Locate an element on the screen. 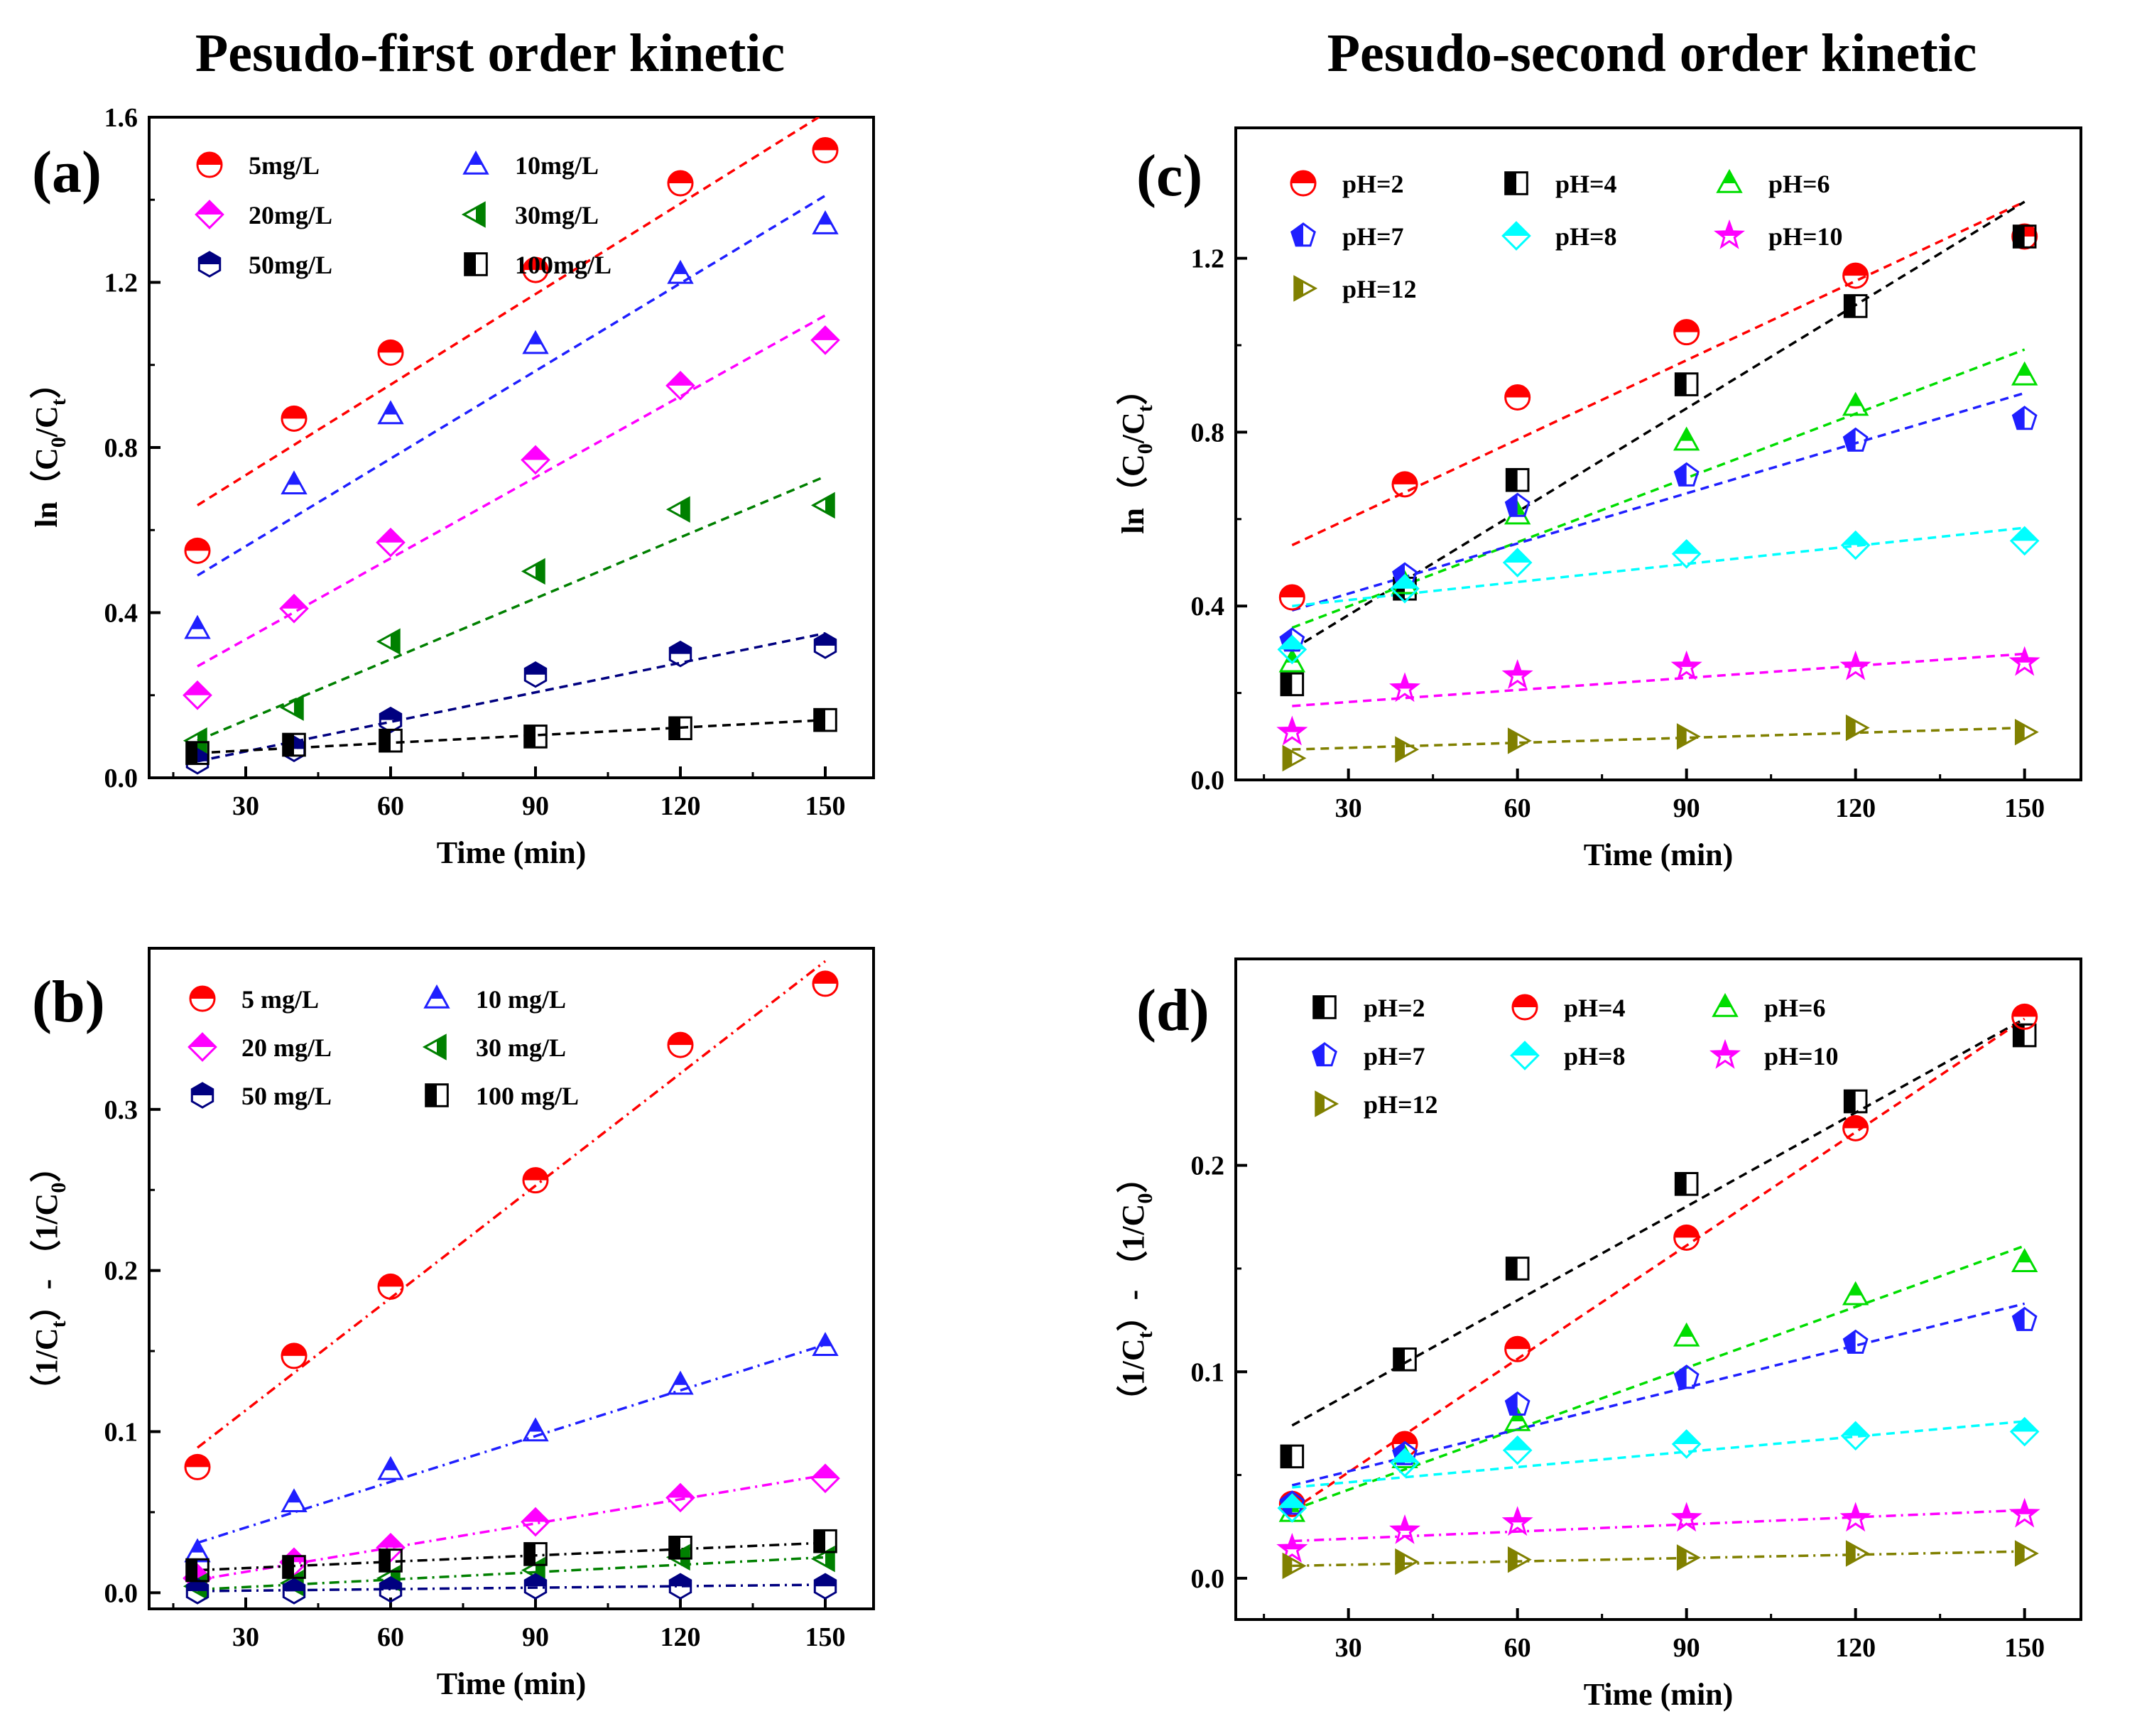 This screenshot has height=1736, width=2142. y-tick-label: 1.6 is located at coordinates (121, 118).